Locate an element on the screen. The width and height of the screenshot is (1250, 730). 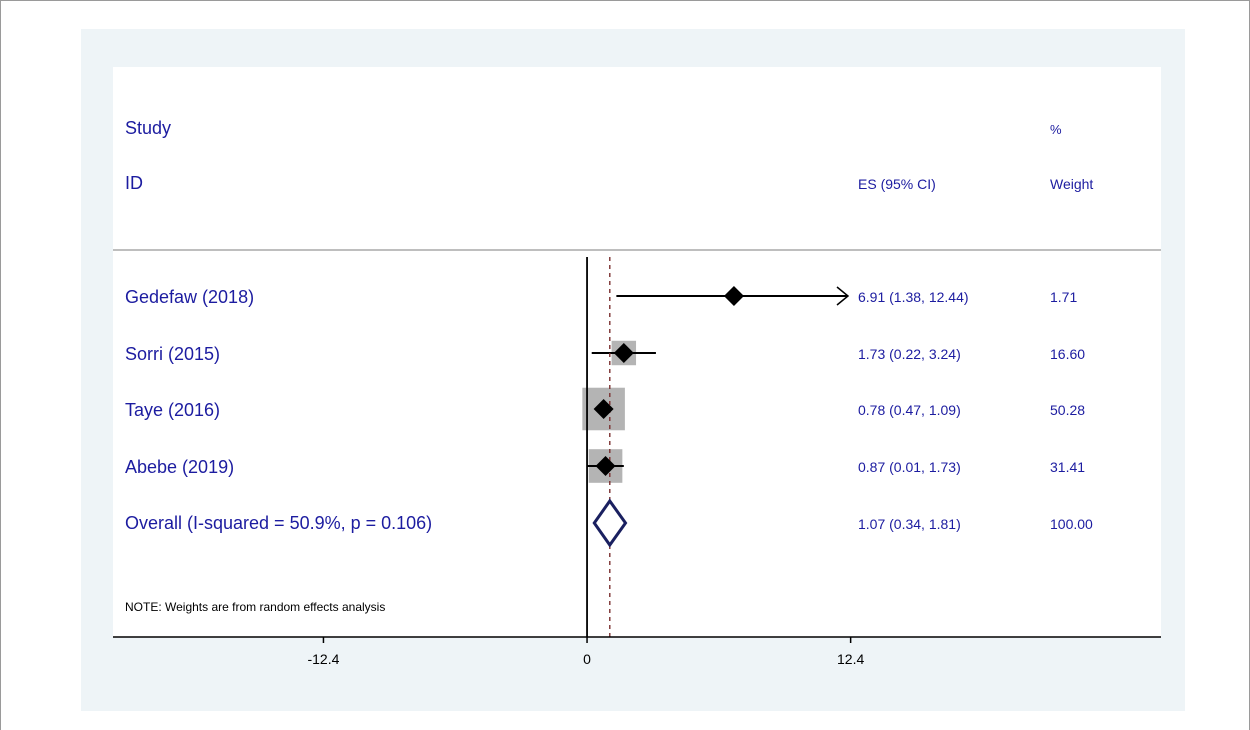
overall-diamond is located at coordinates (610, 523).